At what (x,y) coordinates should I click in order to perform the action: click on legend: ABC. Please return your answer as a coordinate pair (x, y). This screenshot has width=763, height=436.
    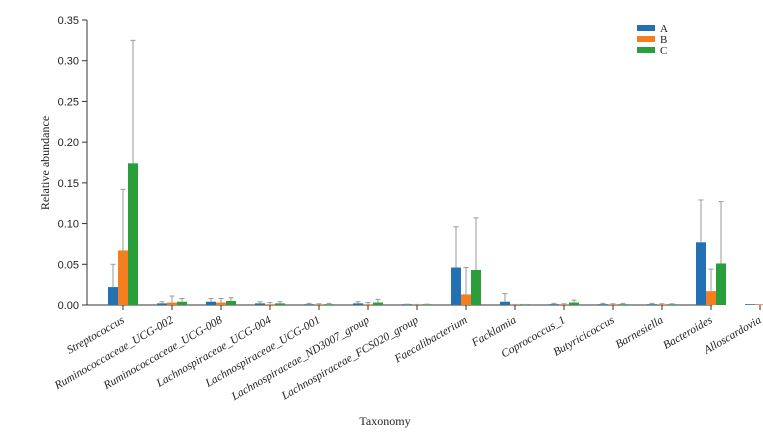
    Looking at the image, I should click on (652, 40).